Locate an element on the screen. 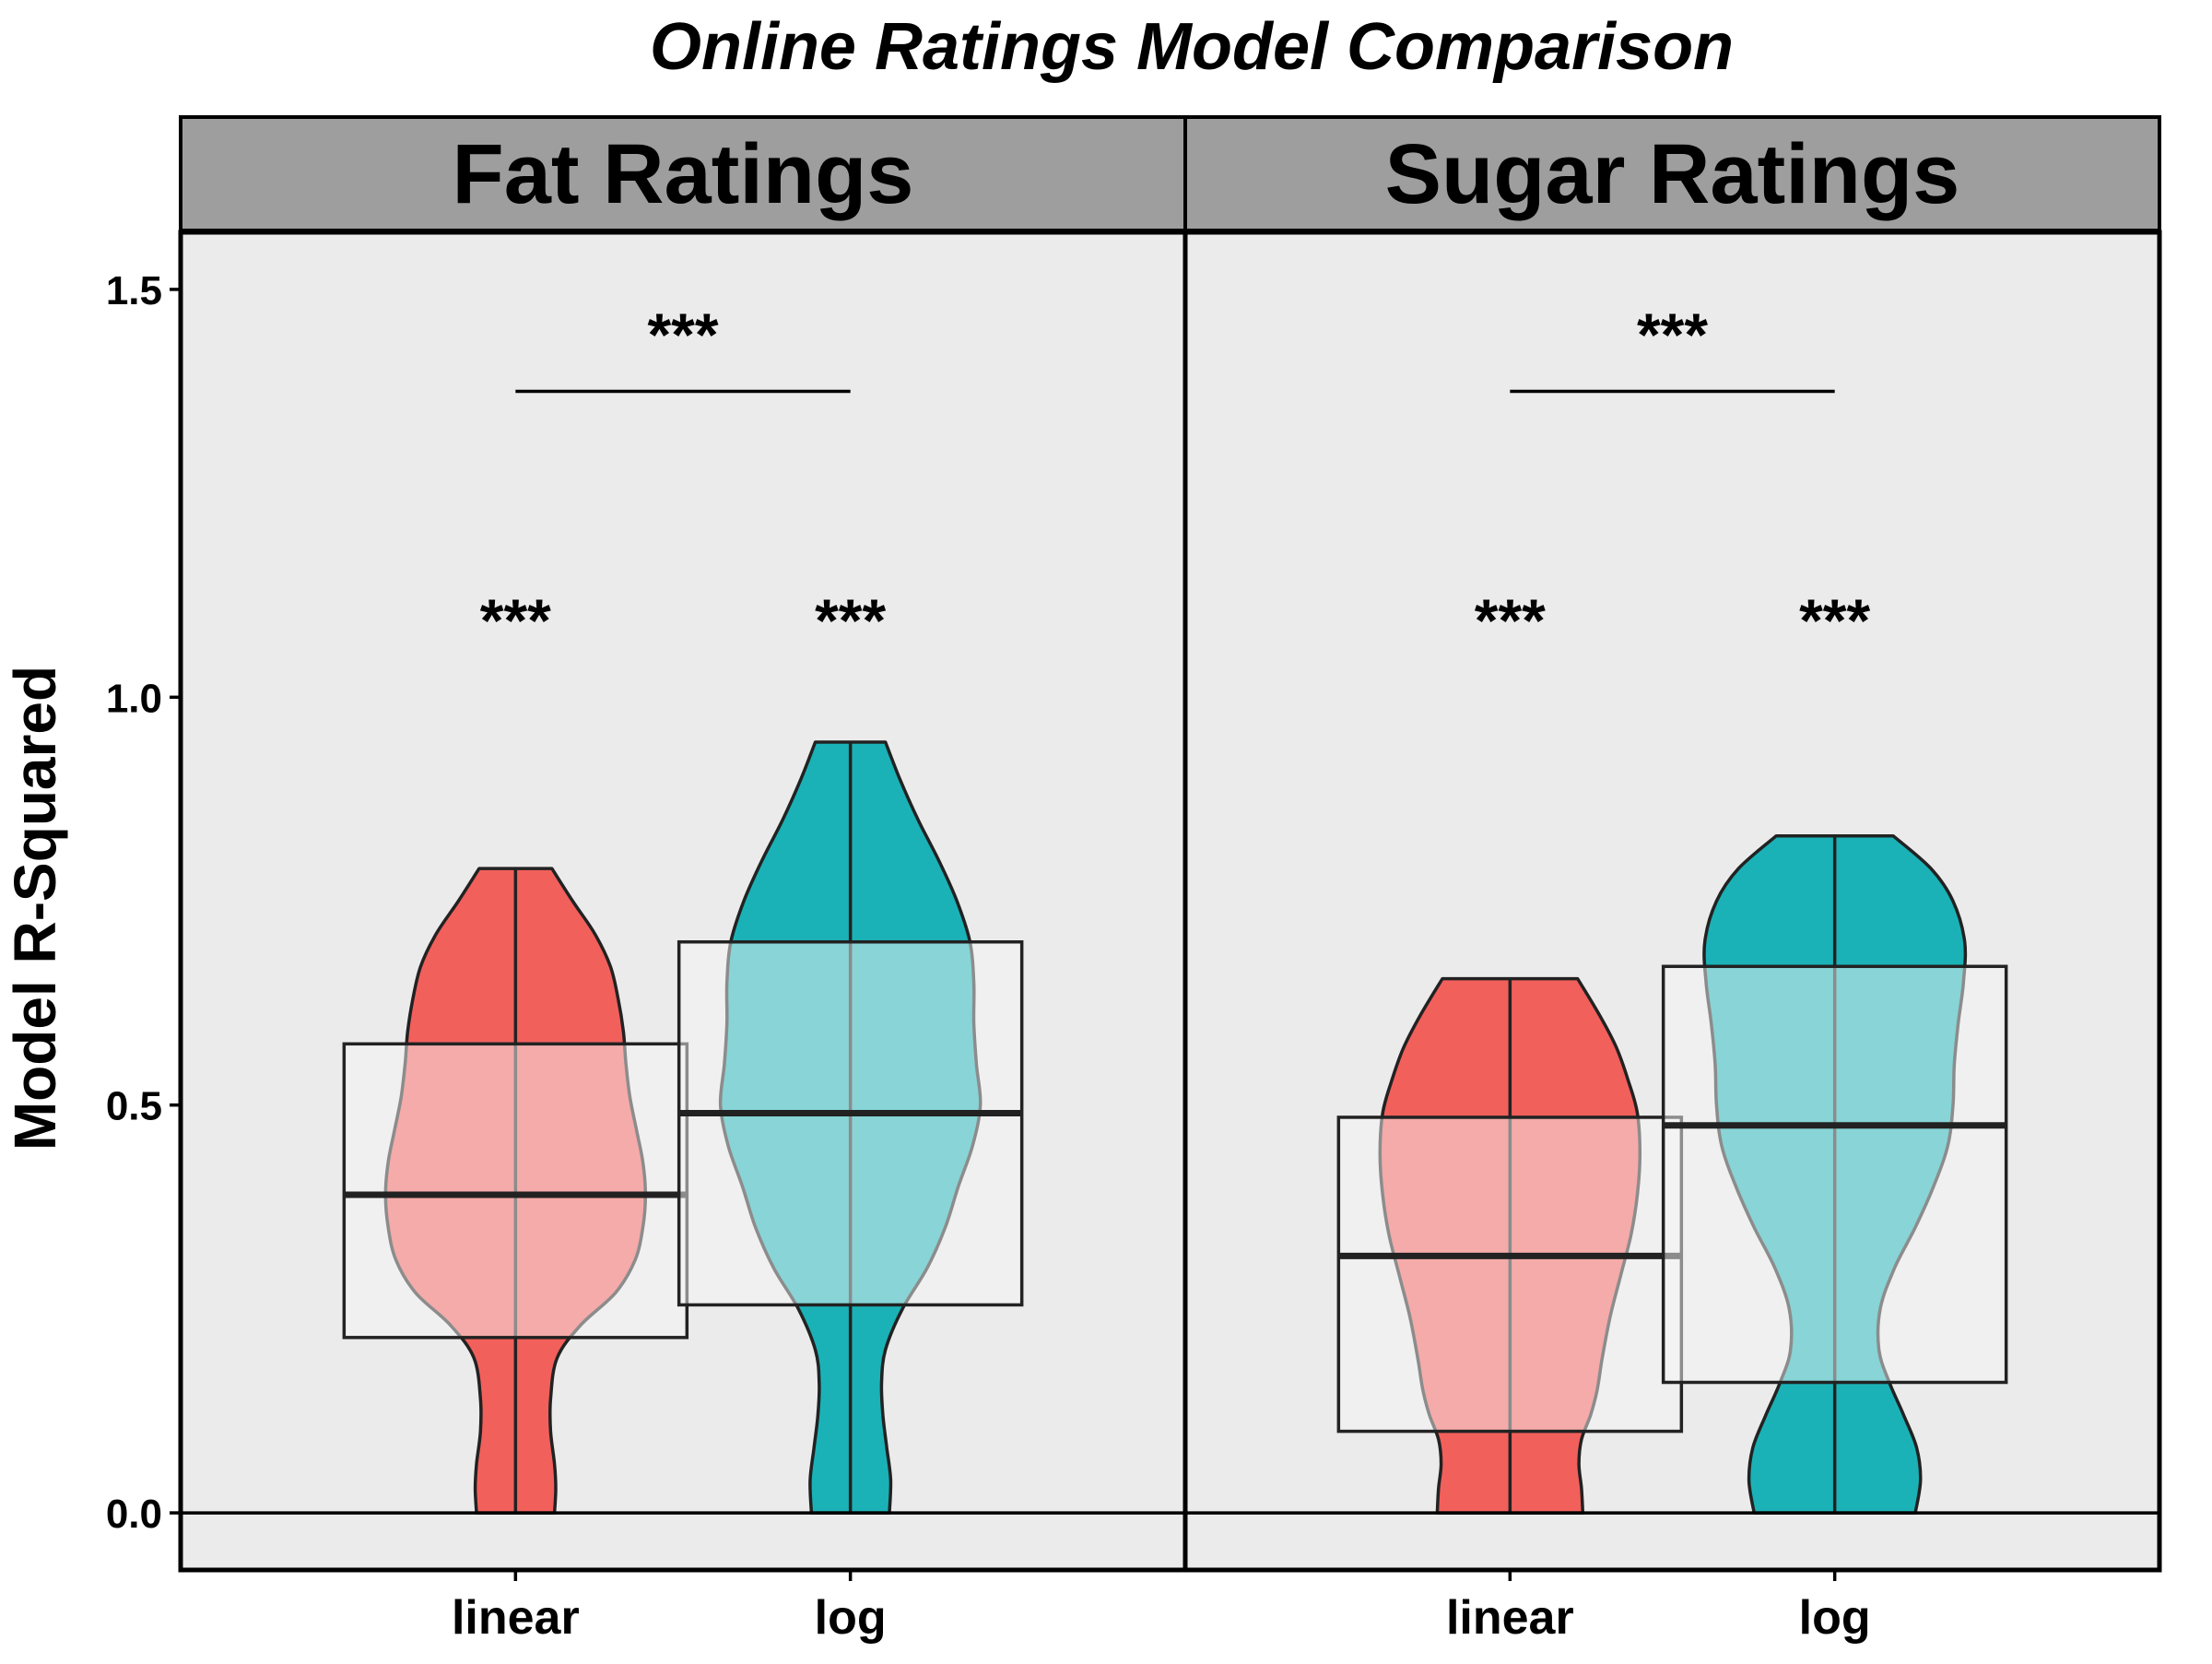  y-tick-label: 0.0 is located at coordinates (134, 1514).